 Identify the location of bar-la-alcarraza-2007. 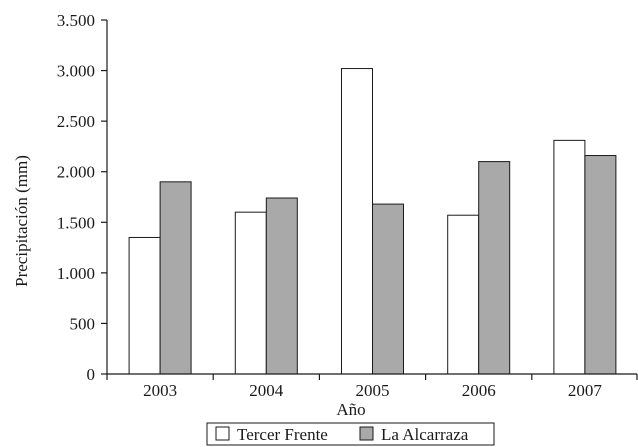
(600, 265).